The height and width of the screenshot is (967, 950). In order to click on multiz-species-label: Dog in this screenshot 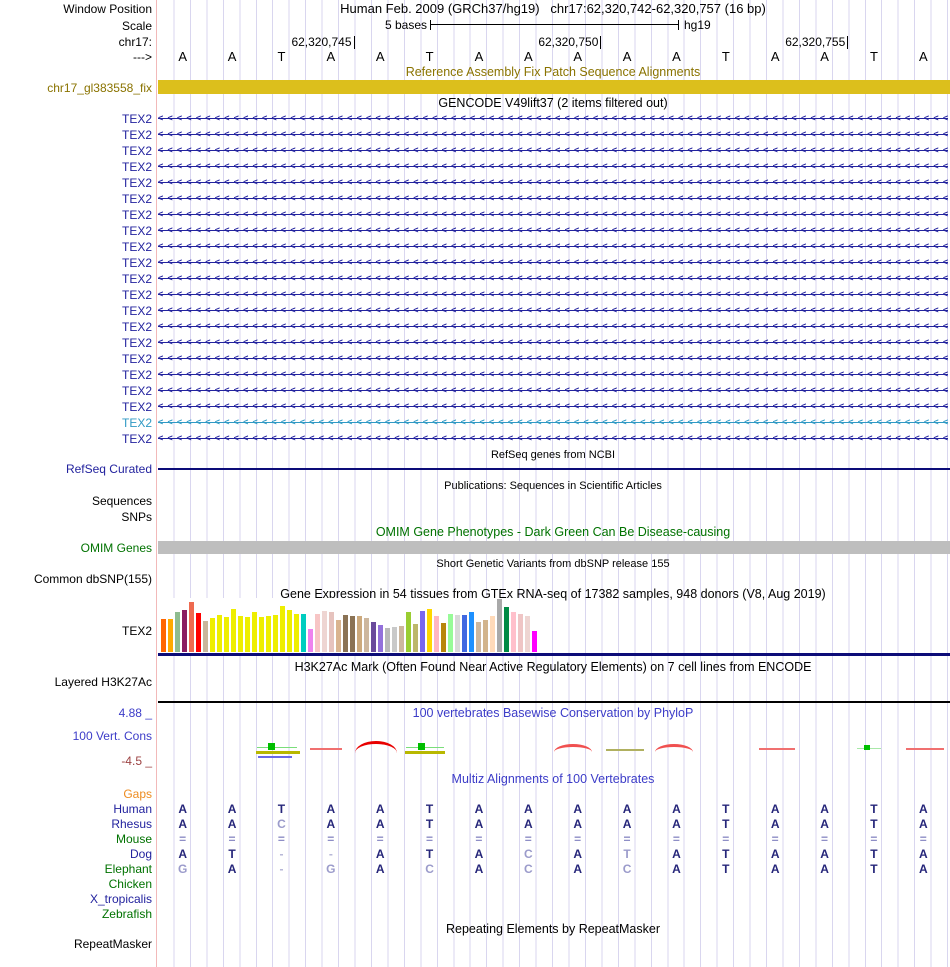, I will do `click(140, 854)`.